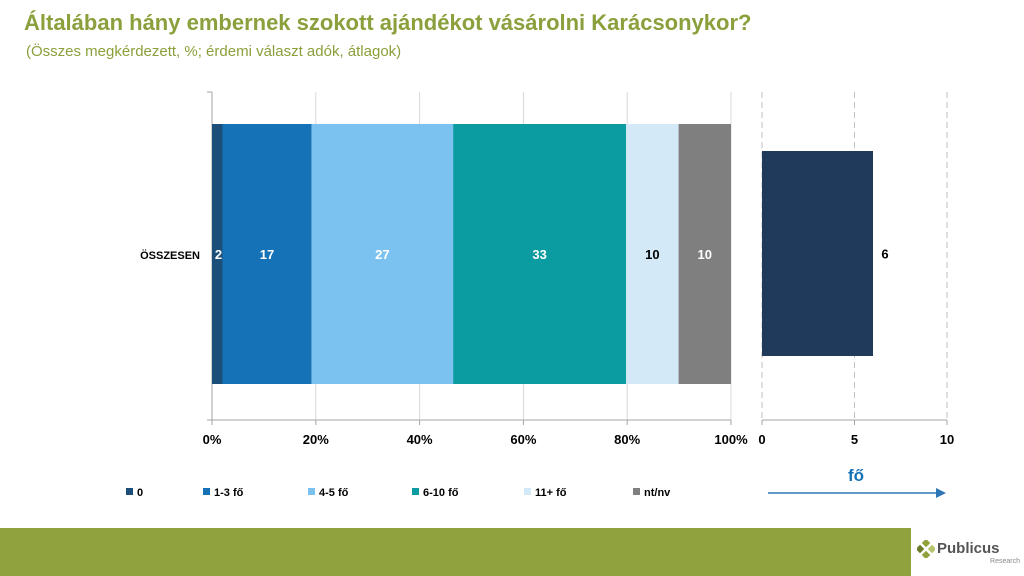 Image resolution: width=1024 pixels, height=576 pixels. I want to click on data-label: 33, so click(539, 254).